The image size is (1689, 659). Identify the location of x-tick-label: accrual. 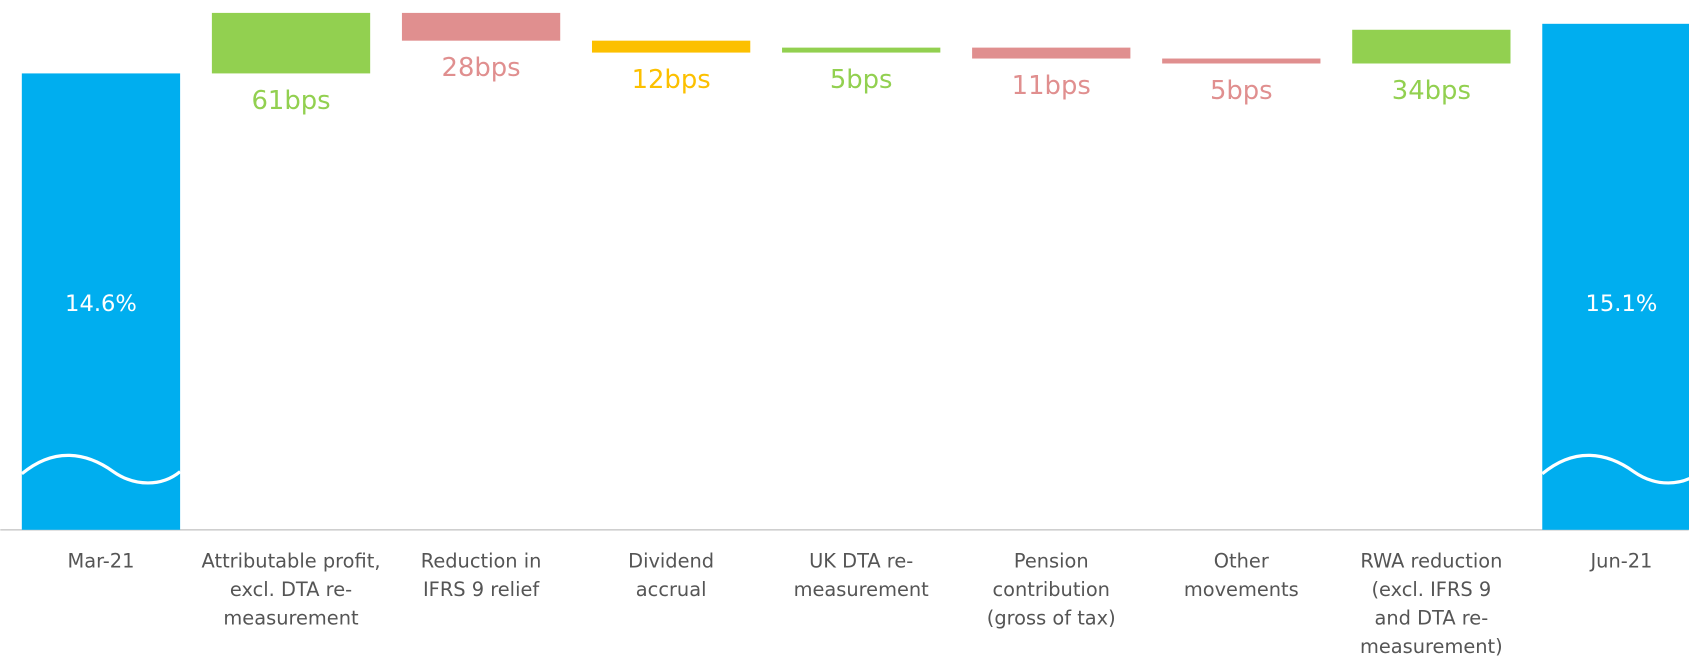
(671, 589).